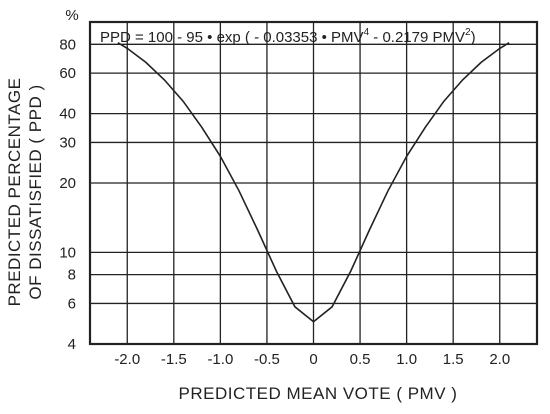  What do you see at coordinates (220, 359) in the screenshot?
I see `x-tick-label: -1.0` at bounding box center [220, 359].